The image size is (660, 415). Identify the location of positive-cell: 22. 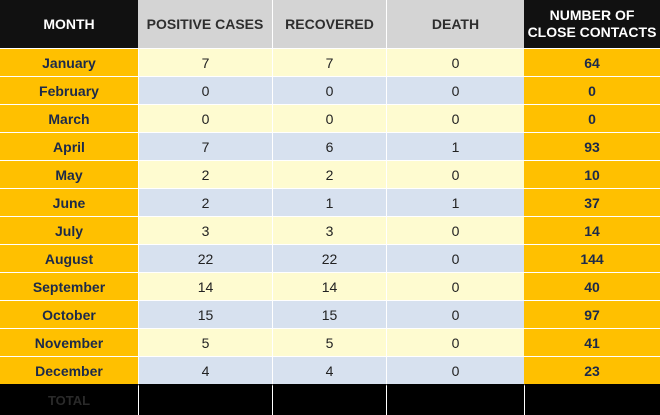
(205, 258).